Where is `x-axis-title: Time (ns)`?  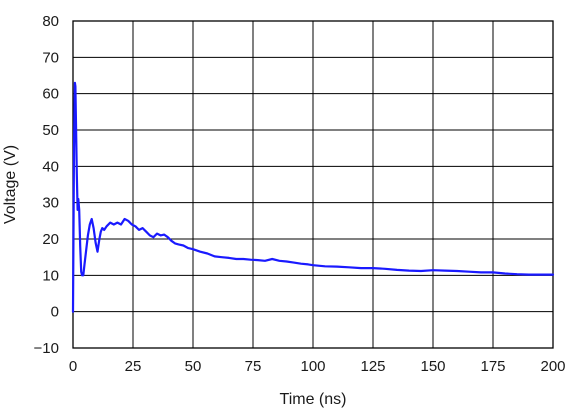
x-axis-title: Time (ns) is located at coordinates (313, 399).